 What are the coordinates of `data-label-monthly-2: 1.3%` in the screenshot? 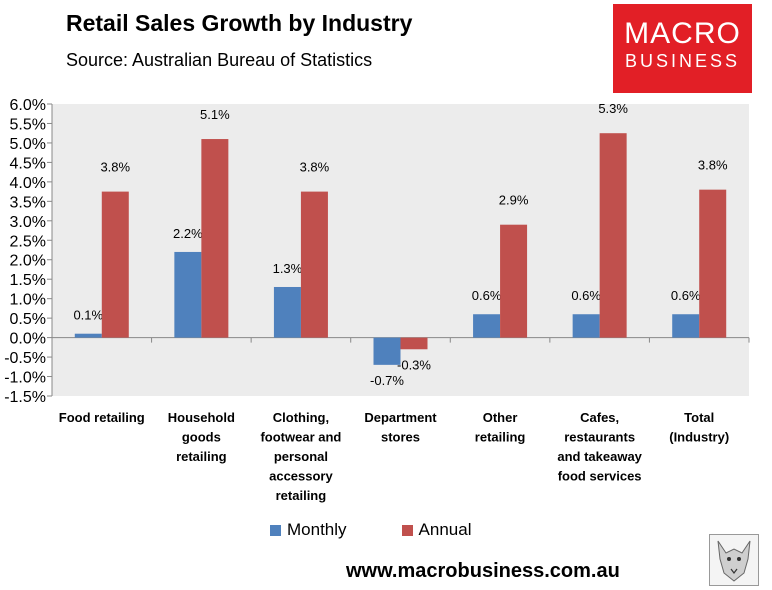 It's located at (288, 268).